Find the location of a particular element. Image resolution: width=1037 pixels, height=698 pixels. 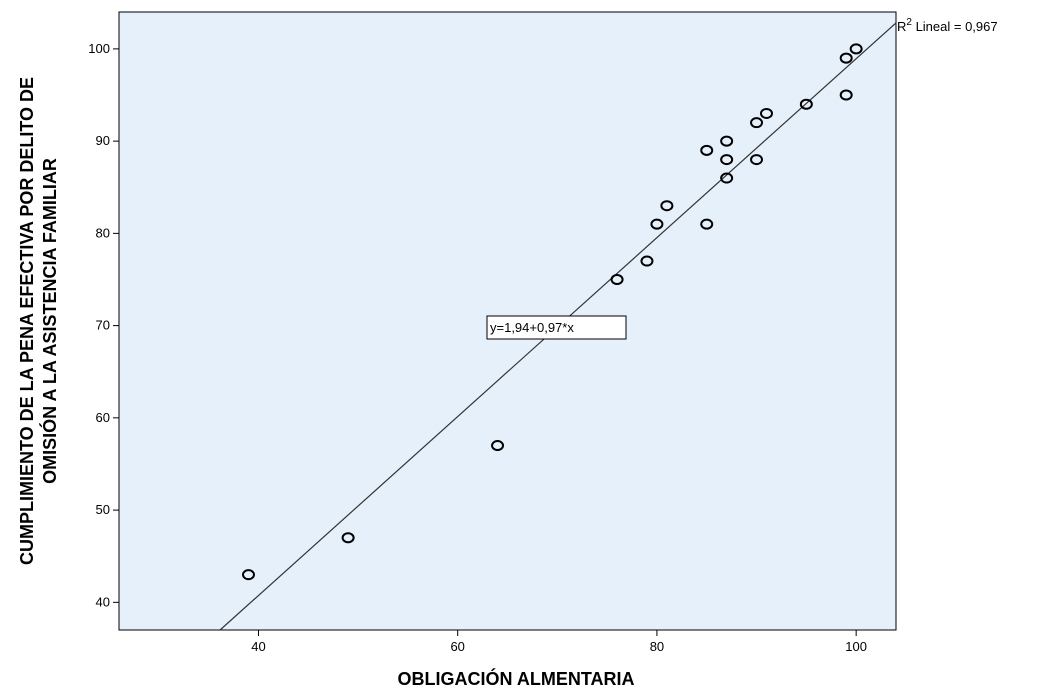

x-tick-label: 100 is located at coordinates (856, 646).